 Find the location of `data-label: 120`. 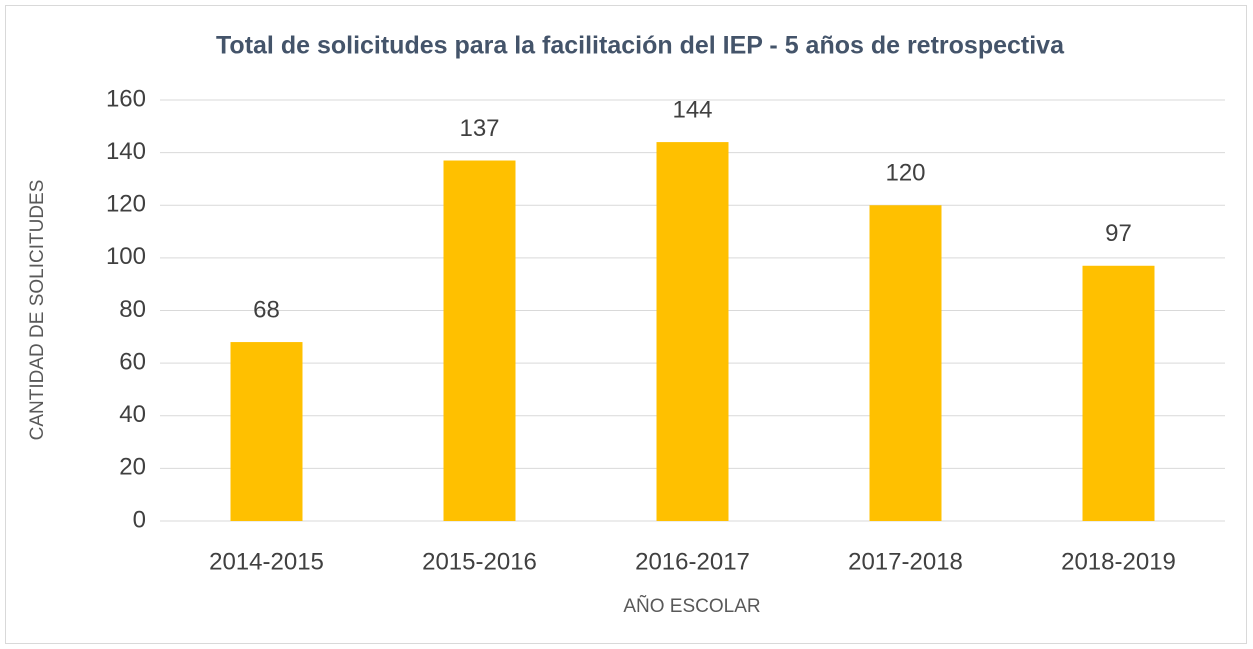

data-label: 120 is located at coordinates (905, 173).